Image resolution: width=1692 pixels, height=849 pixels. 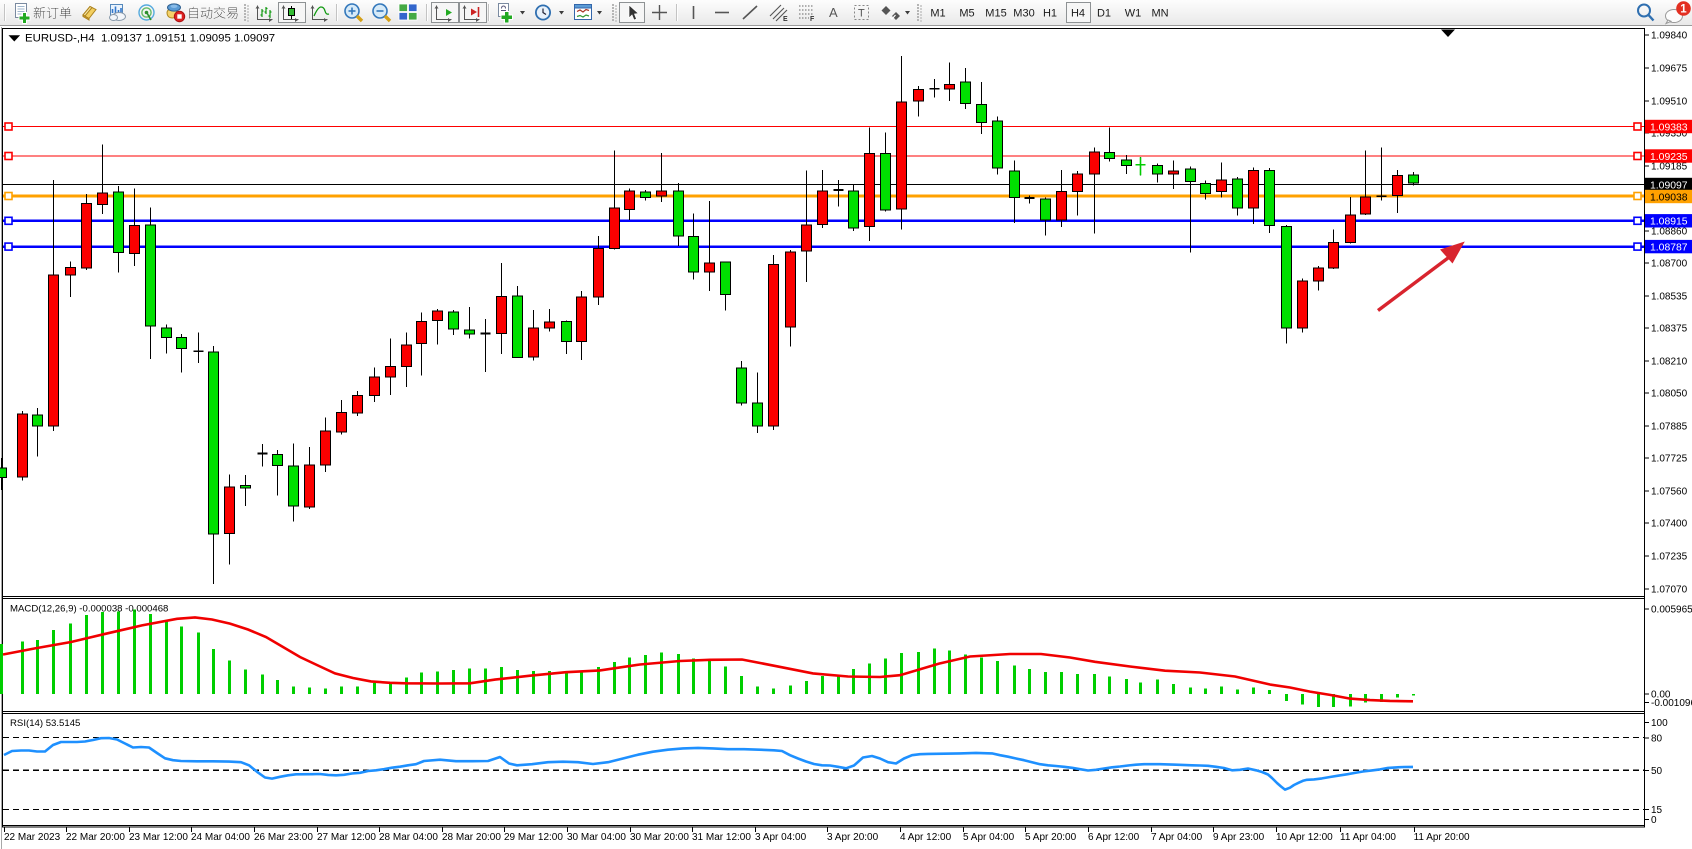 What do you see at coordinates (533, 837) in the screenshot?
I see `svg-text: 29 Mar 12:00` at bounding box center [533, 837].